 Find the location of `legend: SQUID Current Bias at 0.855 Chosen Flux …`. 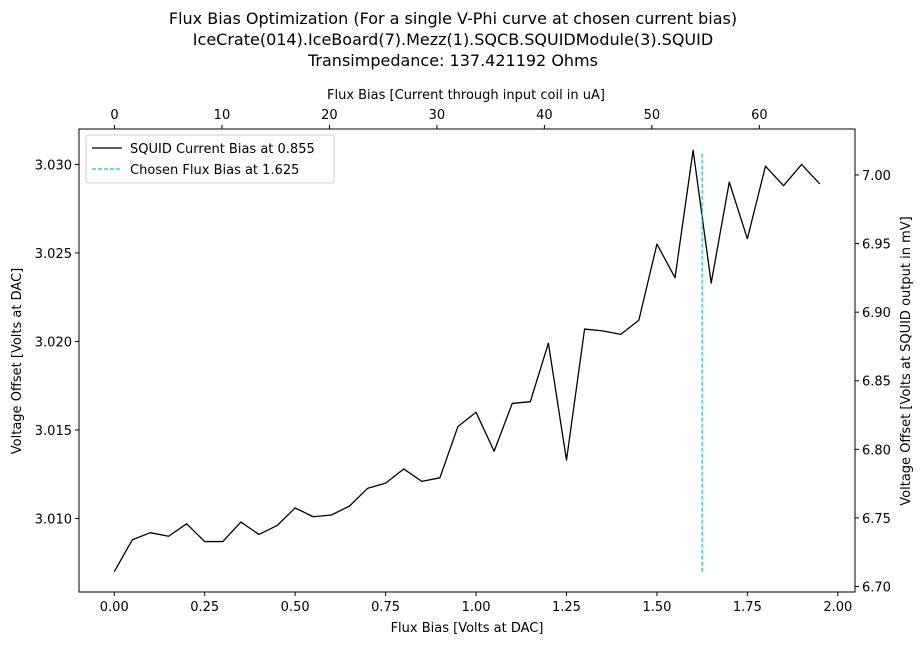

legend: SQUID Current Bias at 0.855 Chosen Flux … is located at coordinates (210, 159).